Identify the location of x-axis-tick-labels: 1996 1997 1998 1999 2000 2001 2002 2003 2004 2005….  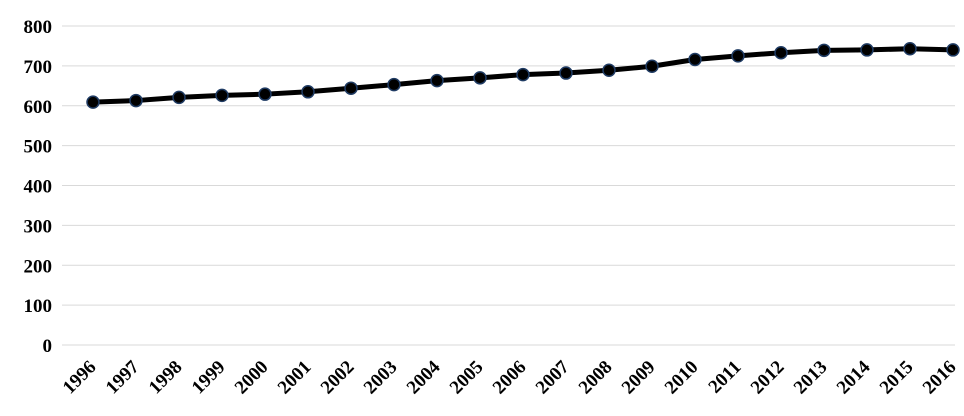
(510, 377).